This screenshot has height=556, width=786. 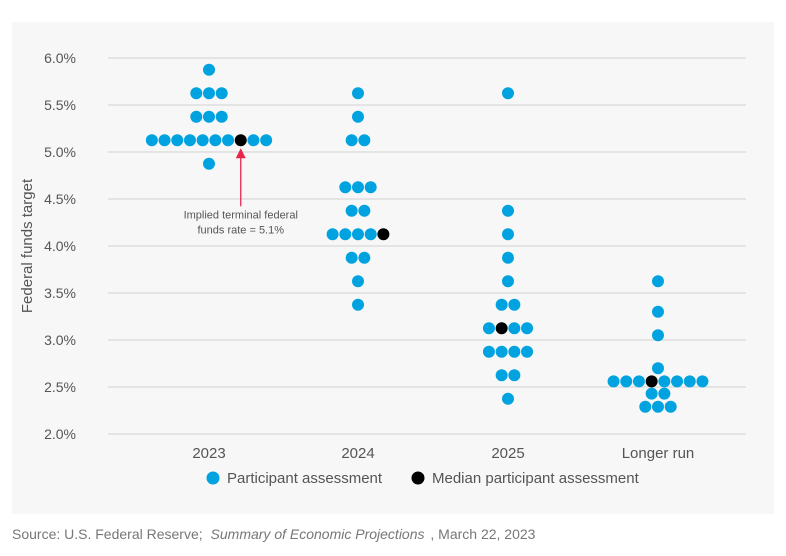 I want to click on y-tick-label: 4.5%, so click(x=60, y=199).